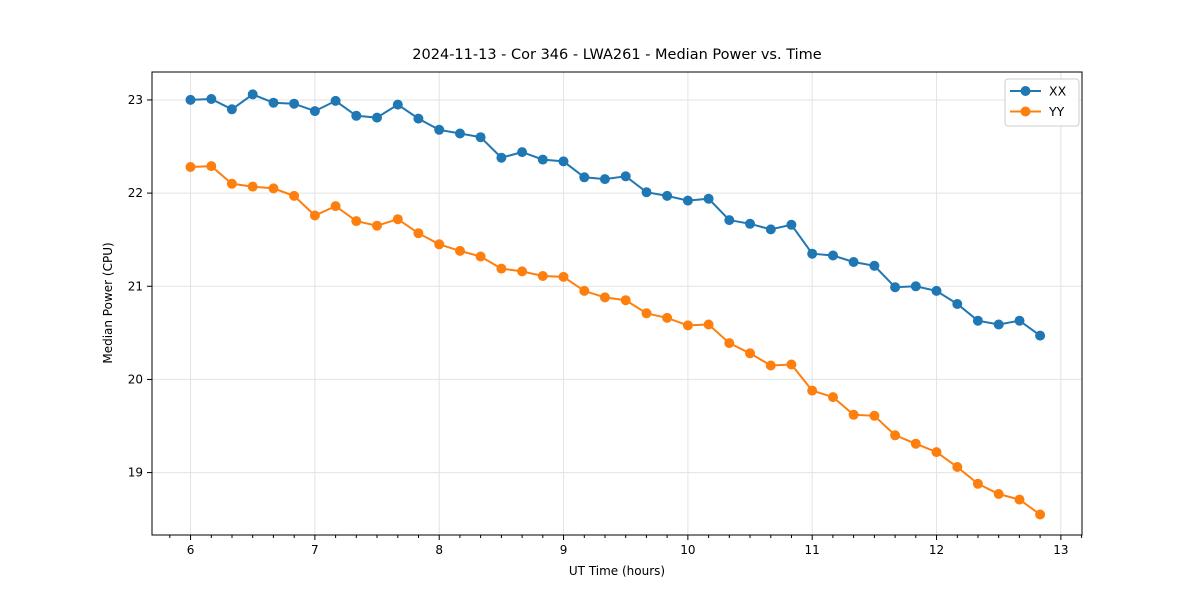 This screenshot has width=1200, height=600. What do you see at coordinates (1056, 111) in the screenshot?
I see `legend-label-YY: YY` at bounding box center [1056, 111].